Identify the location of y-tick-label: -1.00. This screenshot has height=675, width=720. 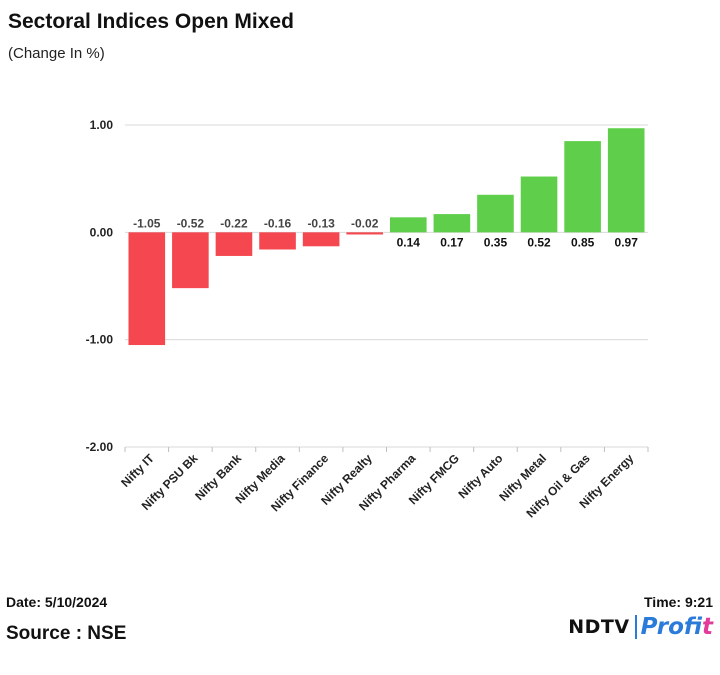
(100, 340).